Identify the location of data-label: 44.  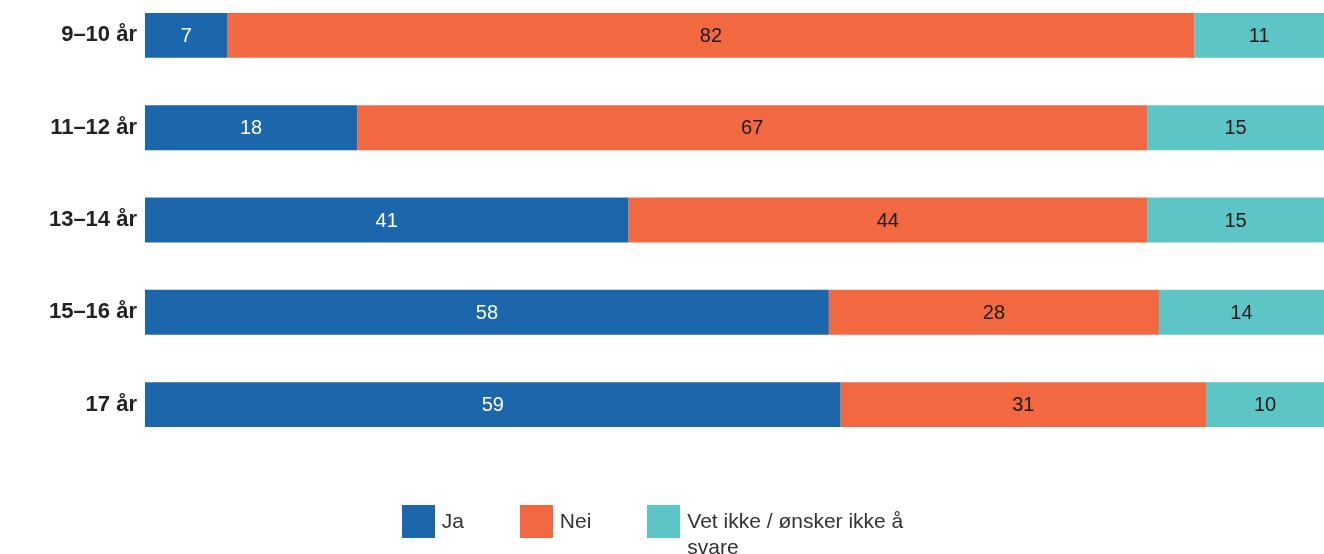
(887, 219).